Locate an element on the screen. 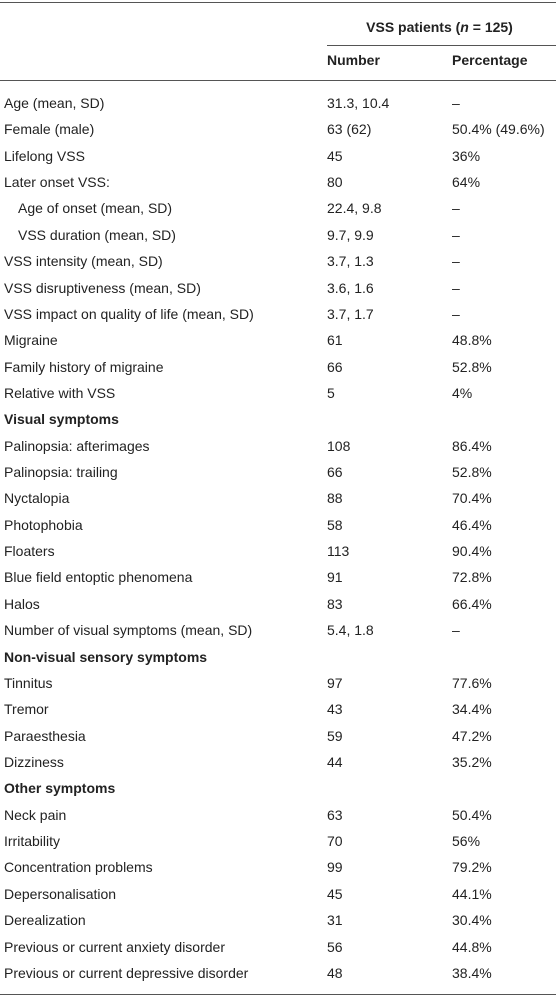 The image size is (556, 999). row-label: Depersonalisation is located at coordinates (60, 893).